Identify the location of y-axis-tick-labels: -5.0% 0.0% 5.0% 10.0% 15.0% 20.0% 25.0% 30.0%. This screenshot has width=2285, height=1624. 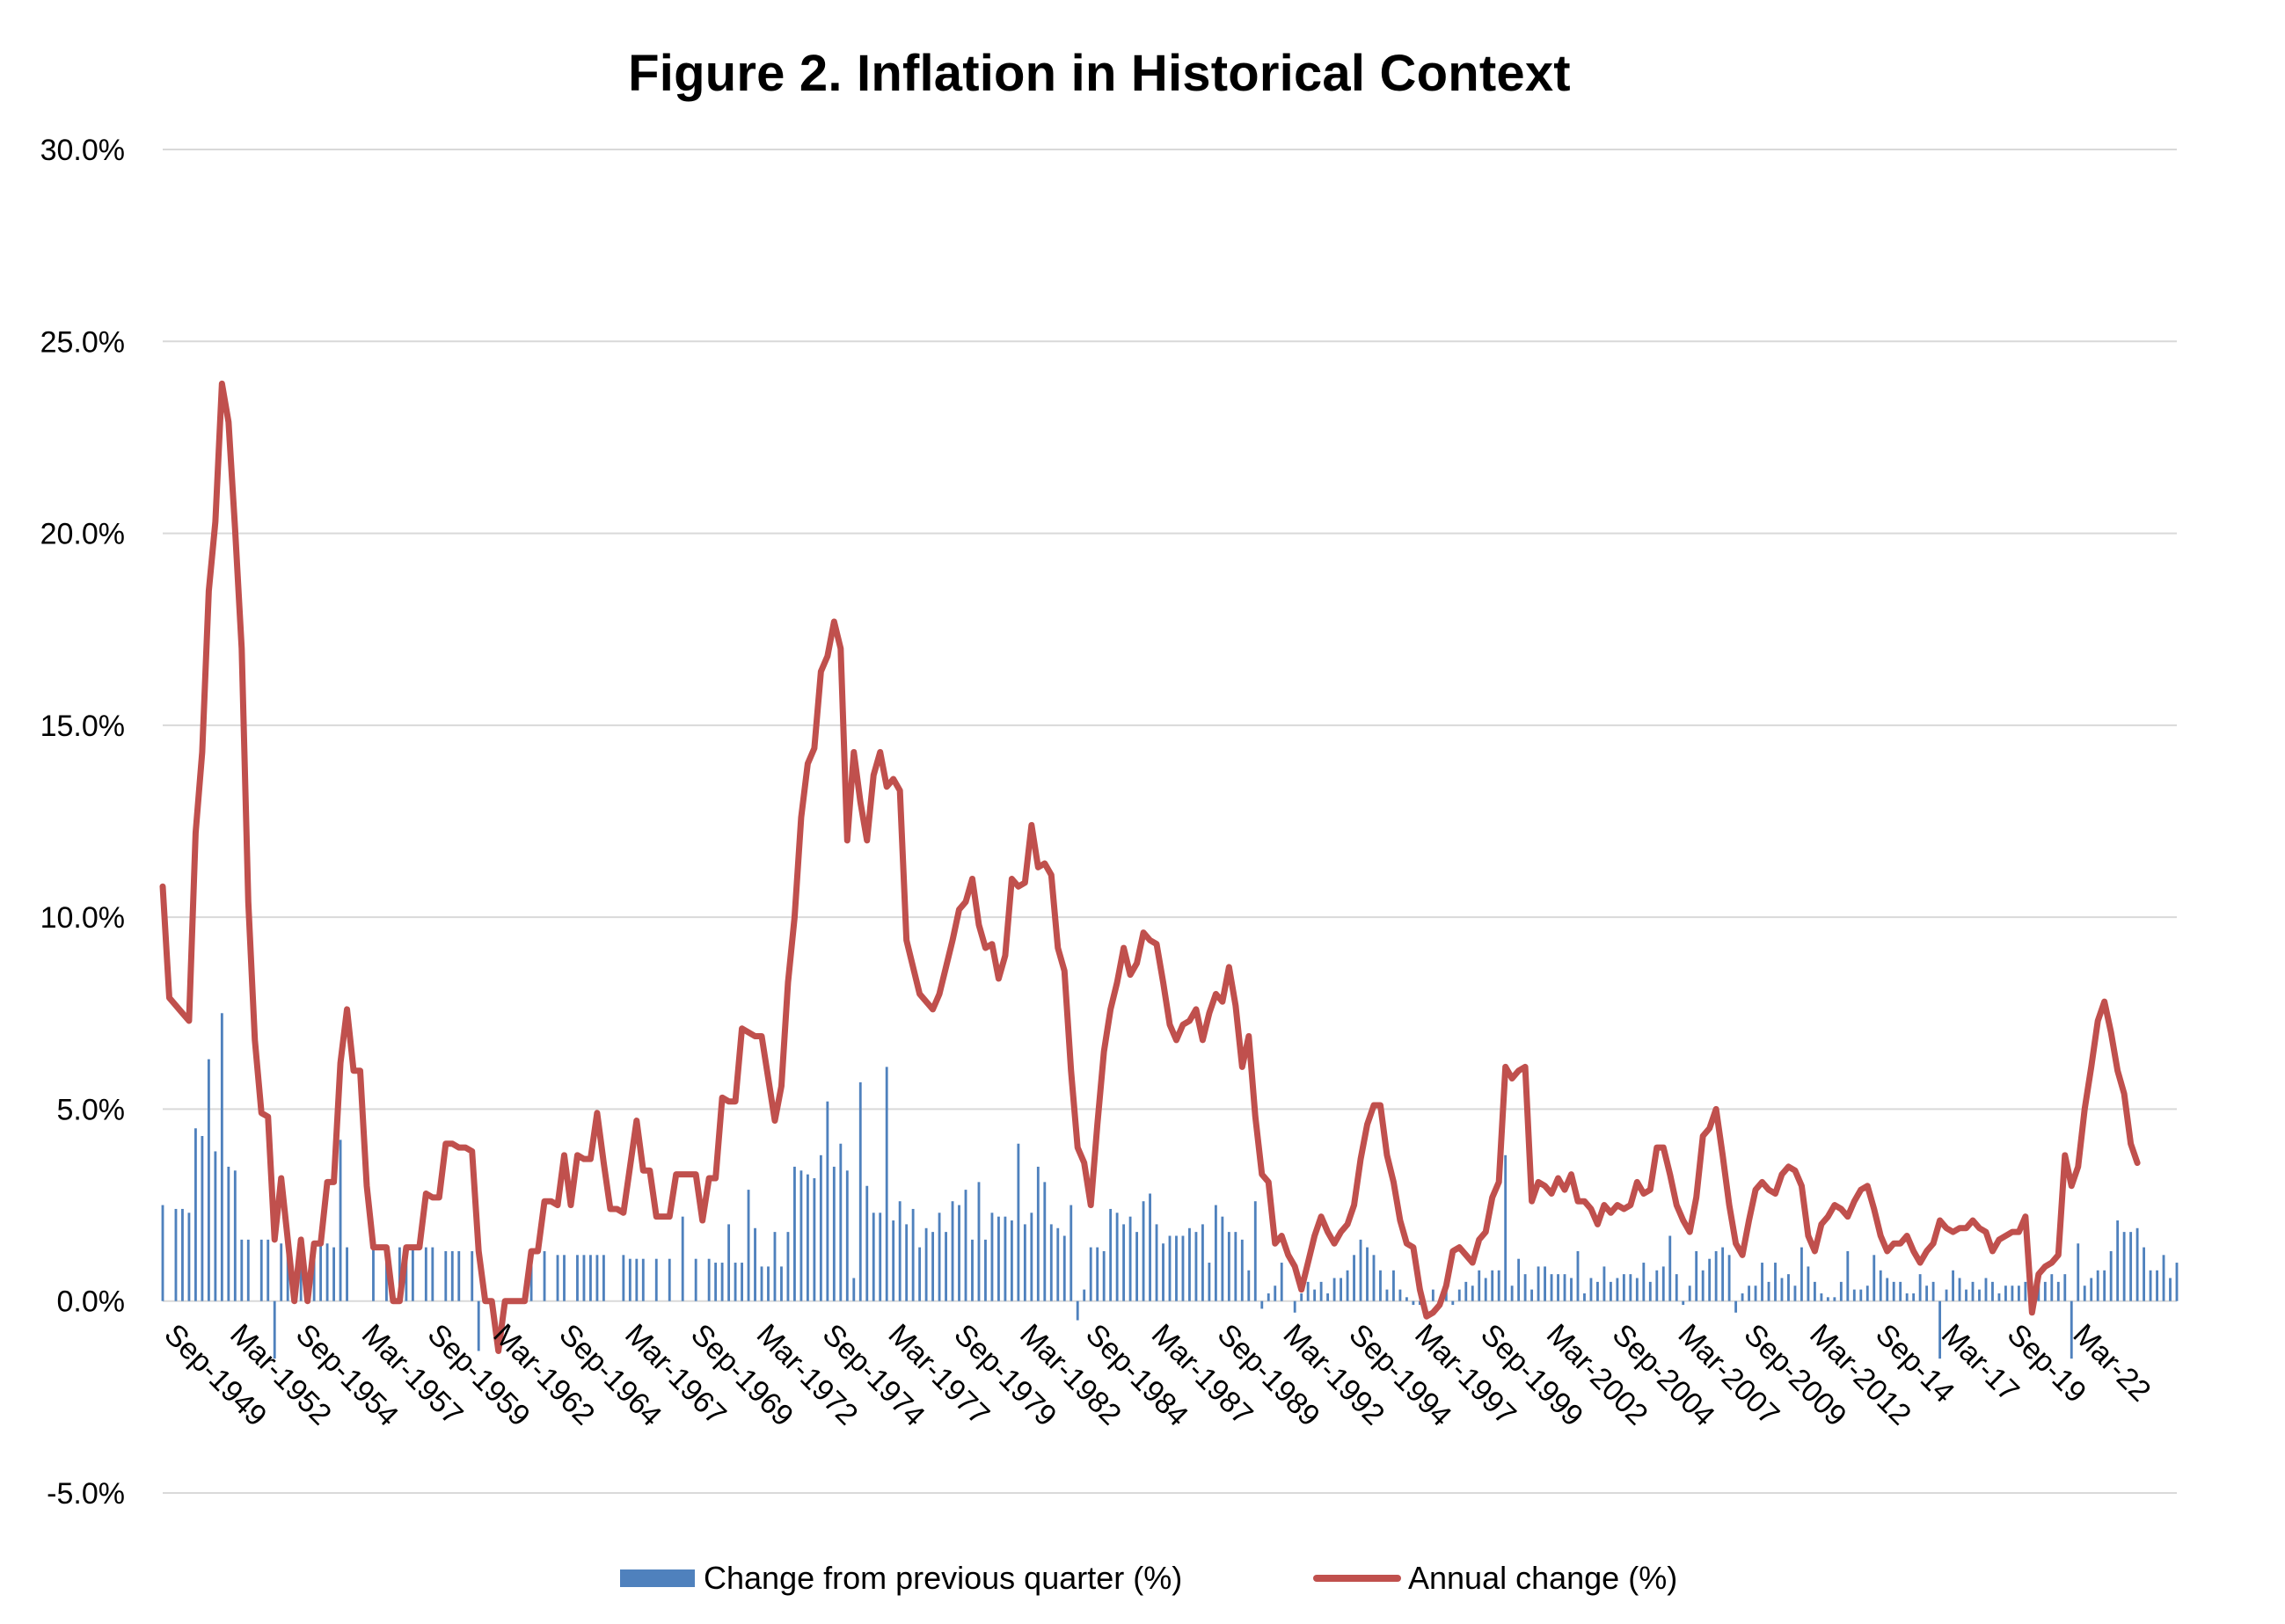
(82, 823).